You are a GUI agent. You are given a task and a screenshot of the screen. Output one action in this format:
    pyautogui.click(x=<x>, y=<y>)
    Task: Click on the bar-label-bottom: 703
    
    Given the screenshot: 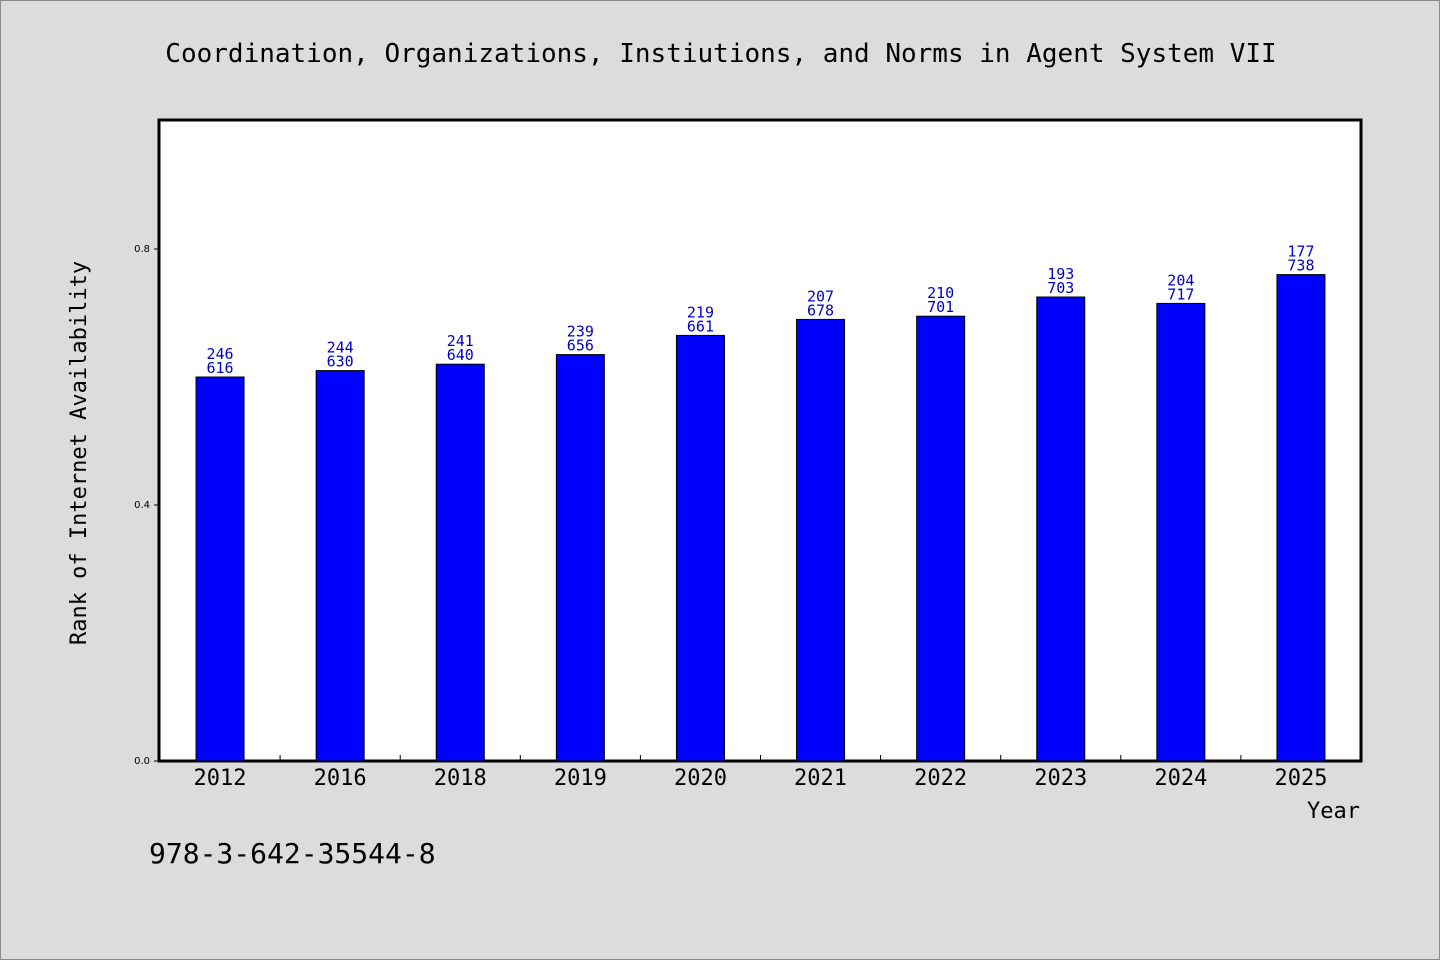 What is the action you would take?
    pyautogui.click(x=1060, y=288)
    